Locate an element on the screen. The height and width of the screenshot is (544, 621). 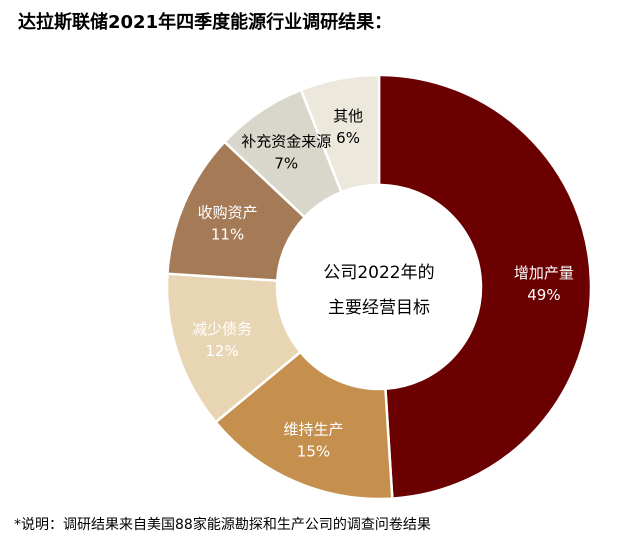
slice-value-3: 11% is located at coordinates (227, 234).